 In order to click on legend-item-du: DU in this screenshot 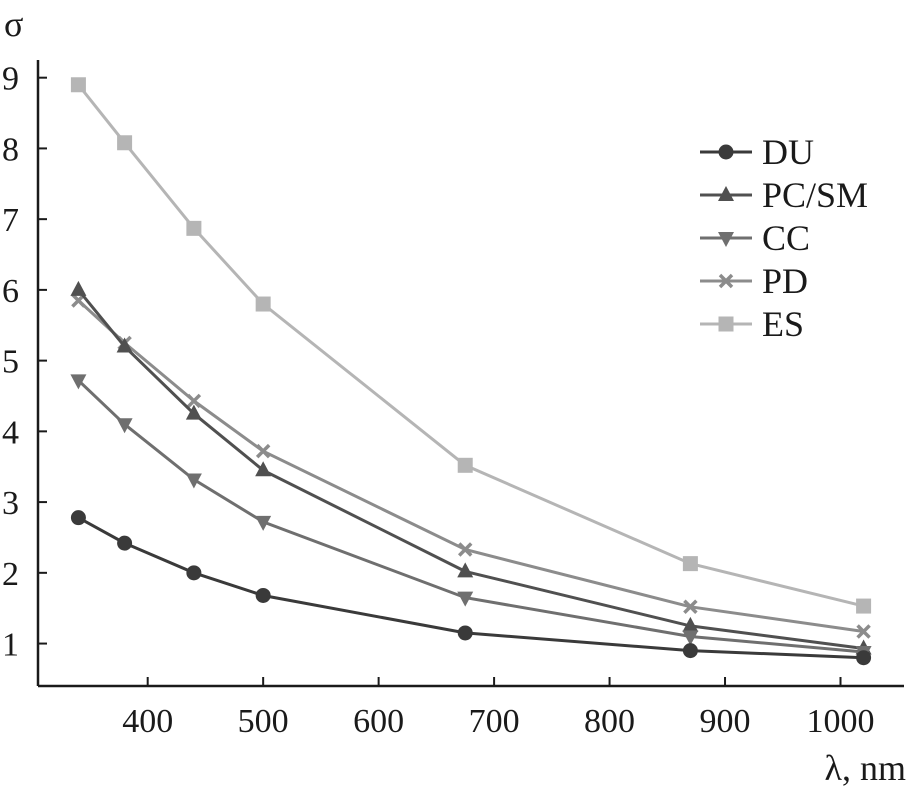, I will do `click(757, 152)`.